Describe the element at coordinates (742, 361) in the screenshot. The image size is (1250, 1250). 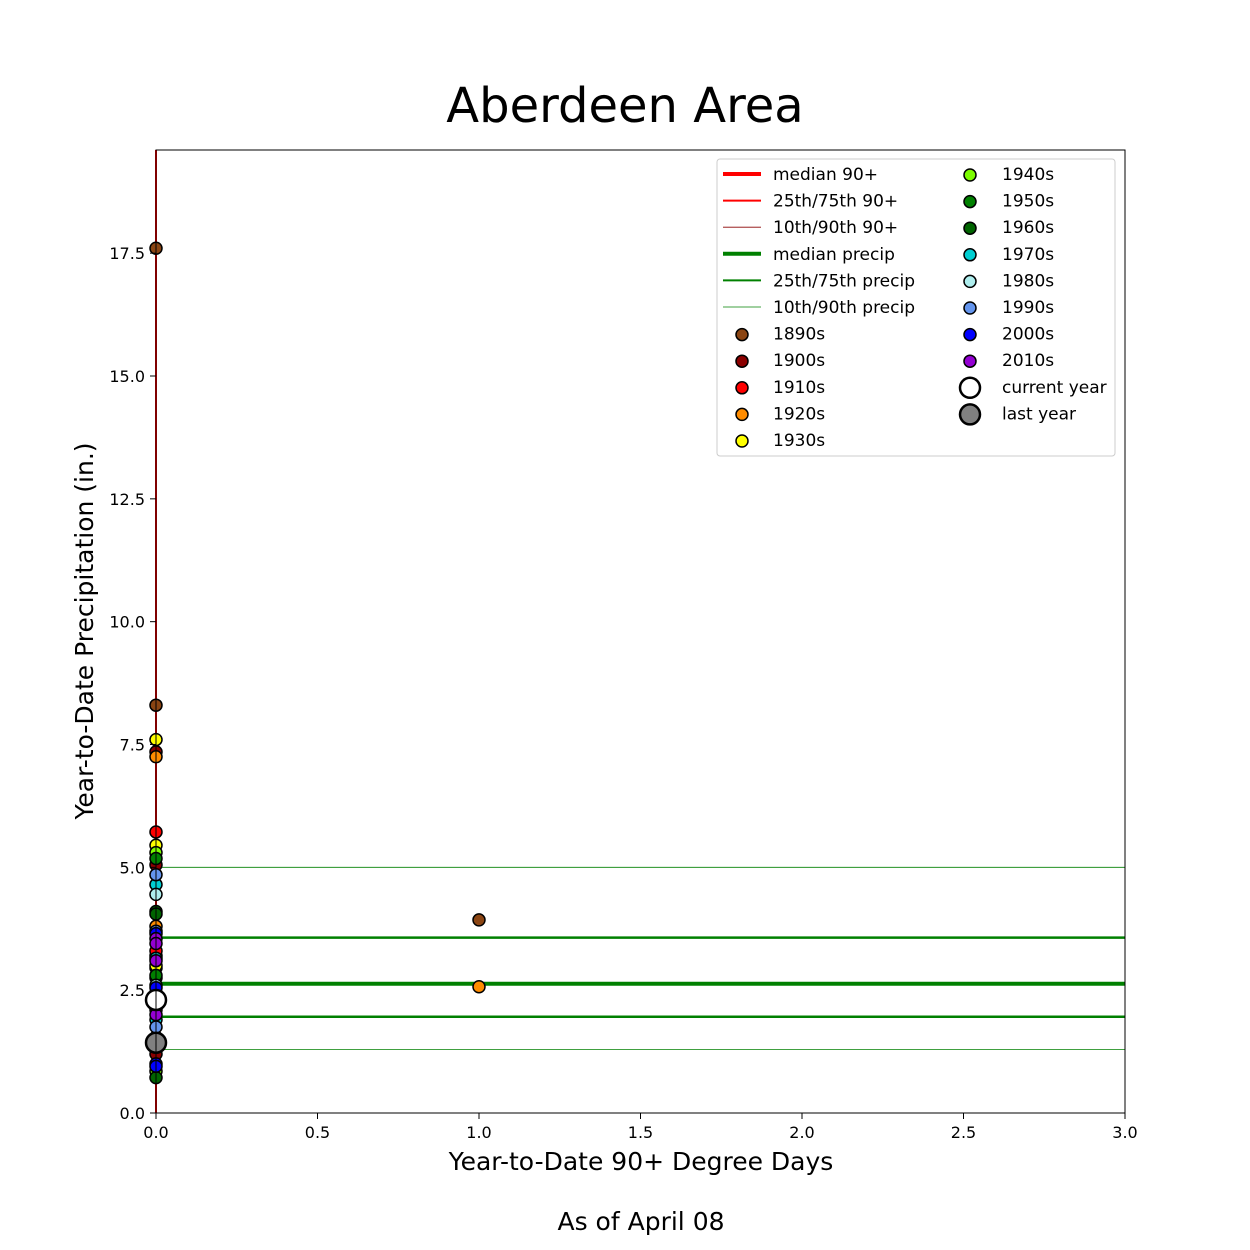
I see `legend-entry-1900s-swatch` at that location.